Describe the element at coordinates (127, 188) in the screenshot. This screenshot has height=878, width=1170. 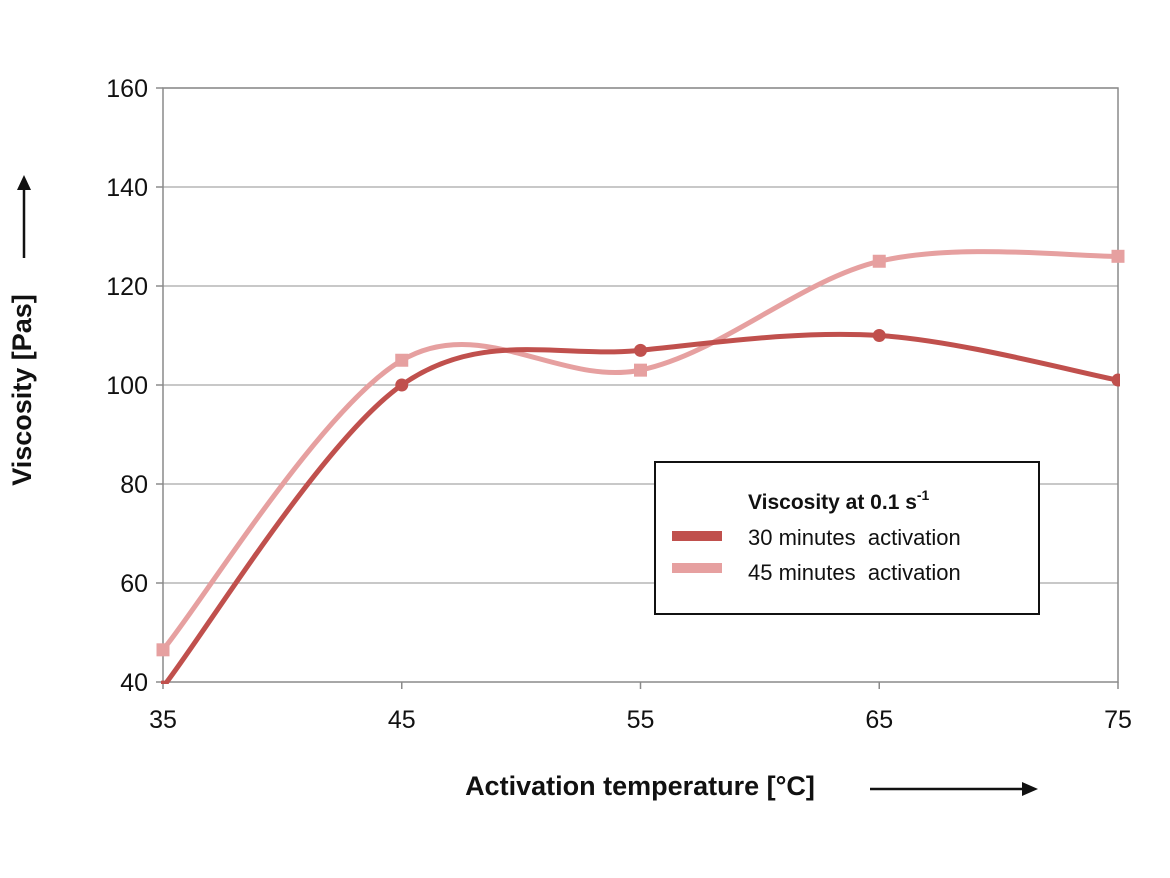
I see `y-tick-label-140: 140` at that location.